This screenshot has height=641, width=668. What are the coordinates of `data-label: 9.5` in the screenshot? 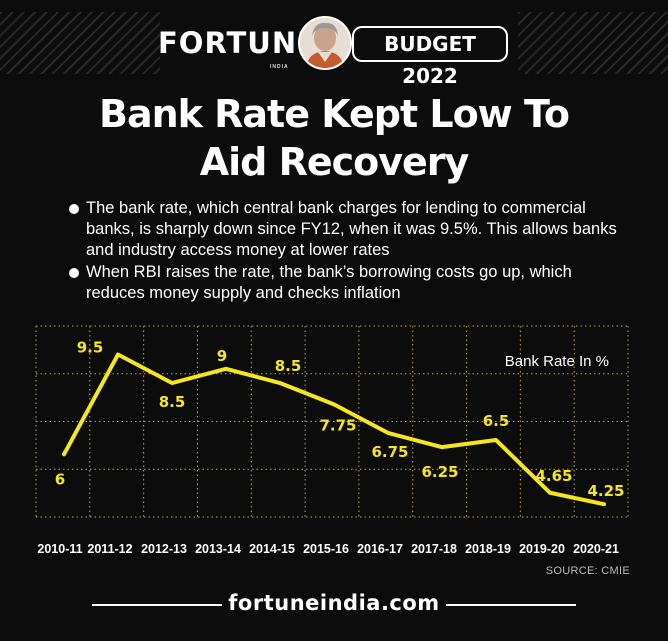 It's located at (90, 348).